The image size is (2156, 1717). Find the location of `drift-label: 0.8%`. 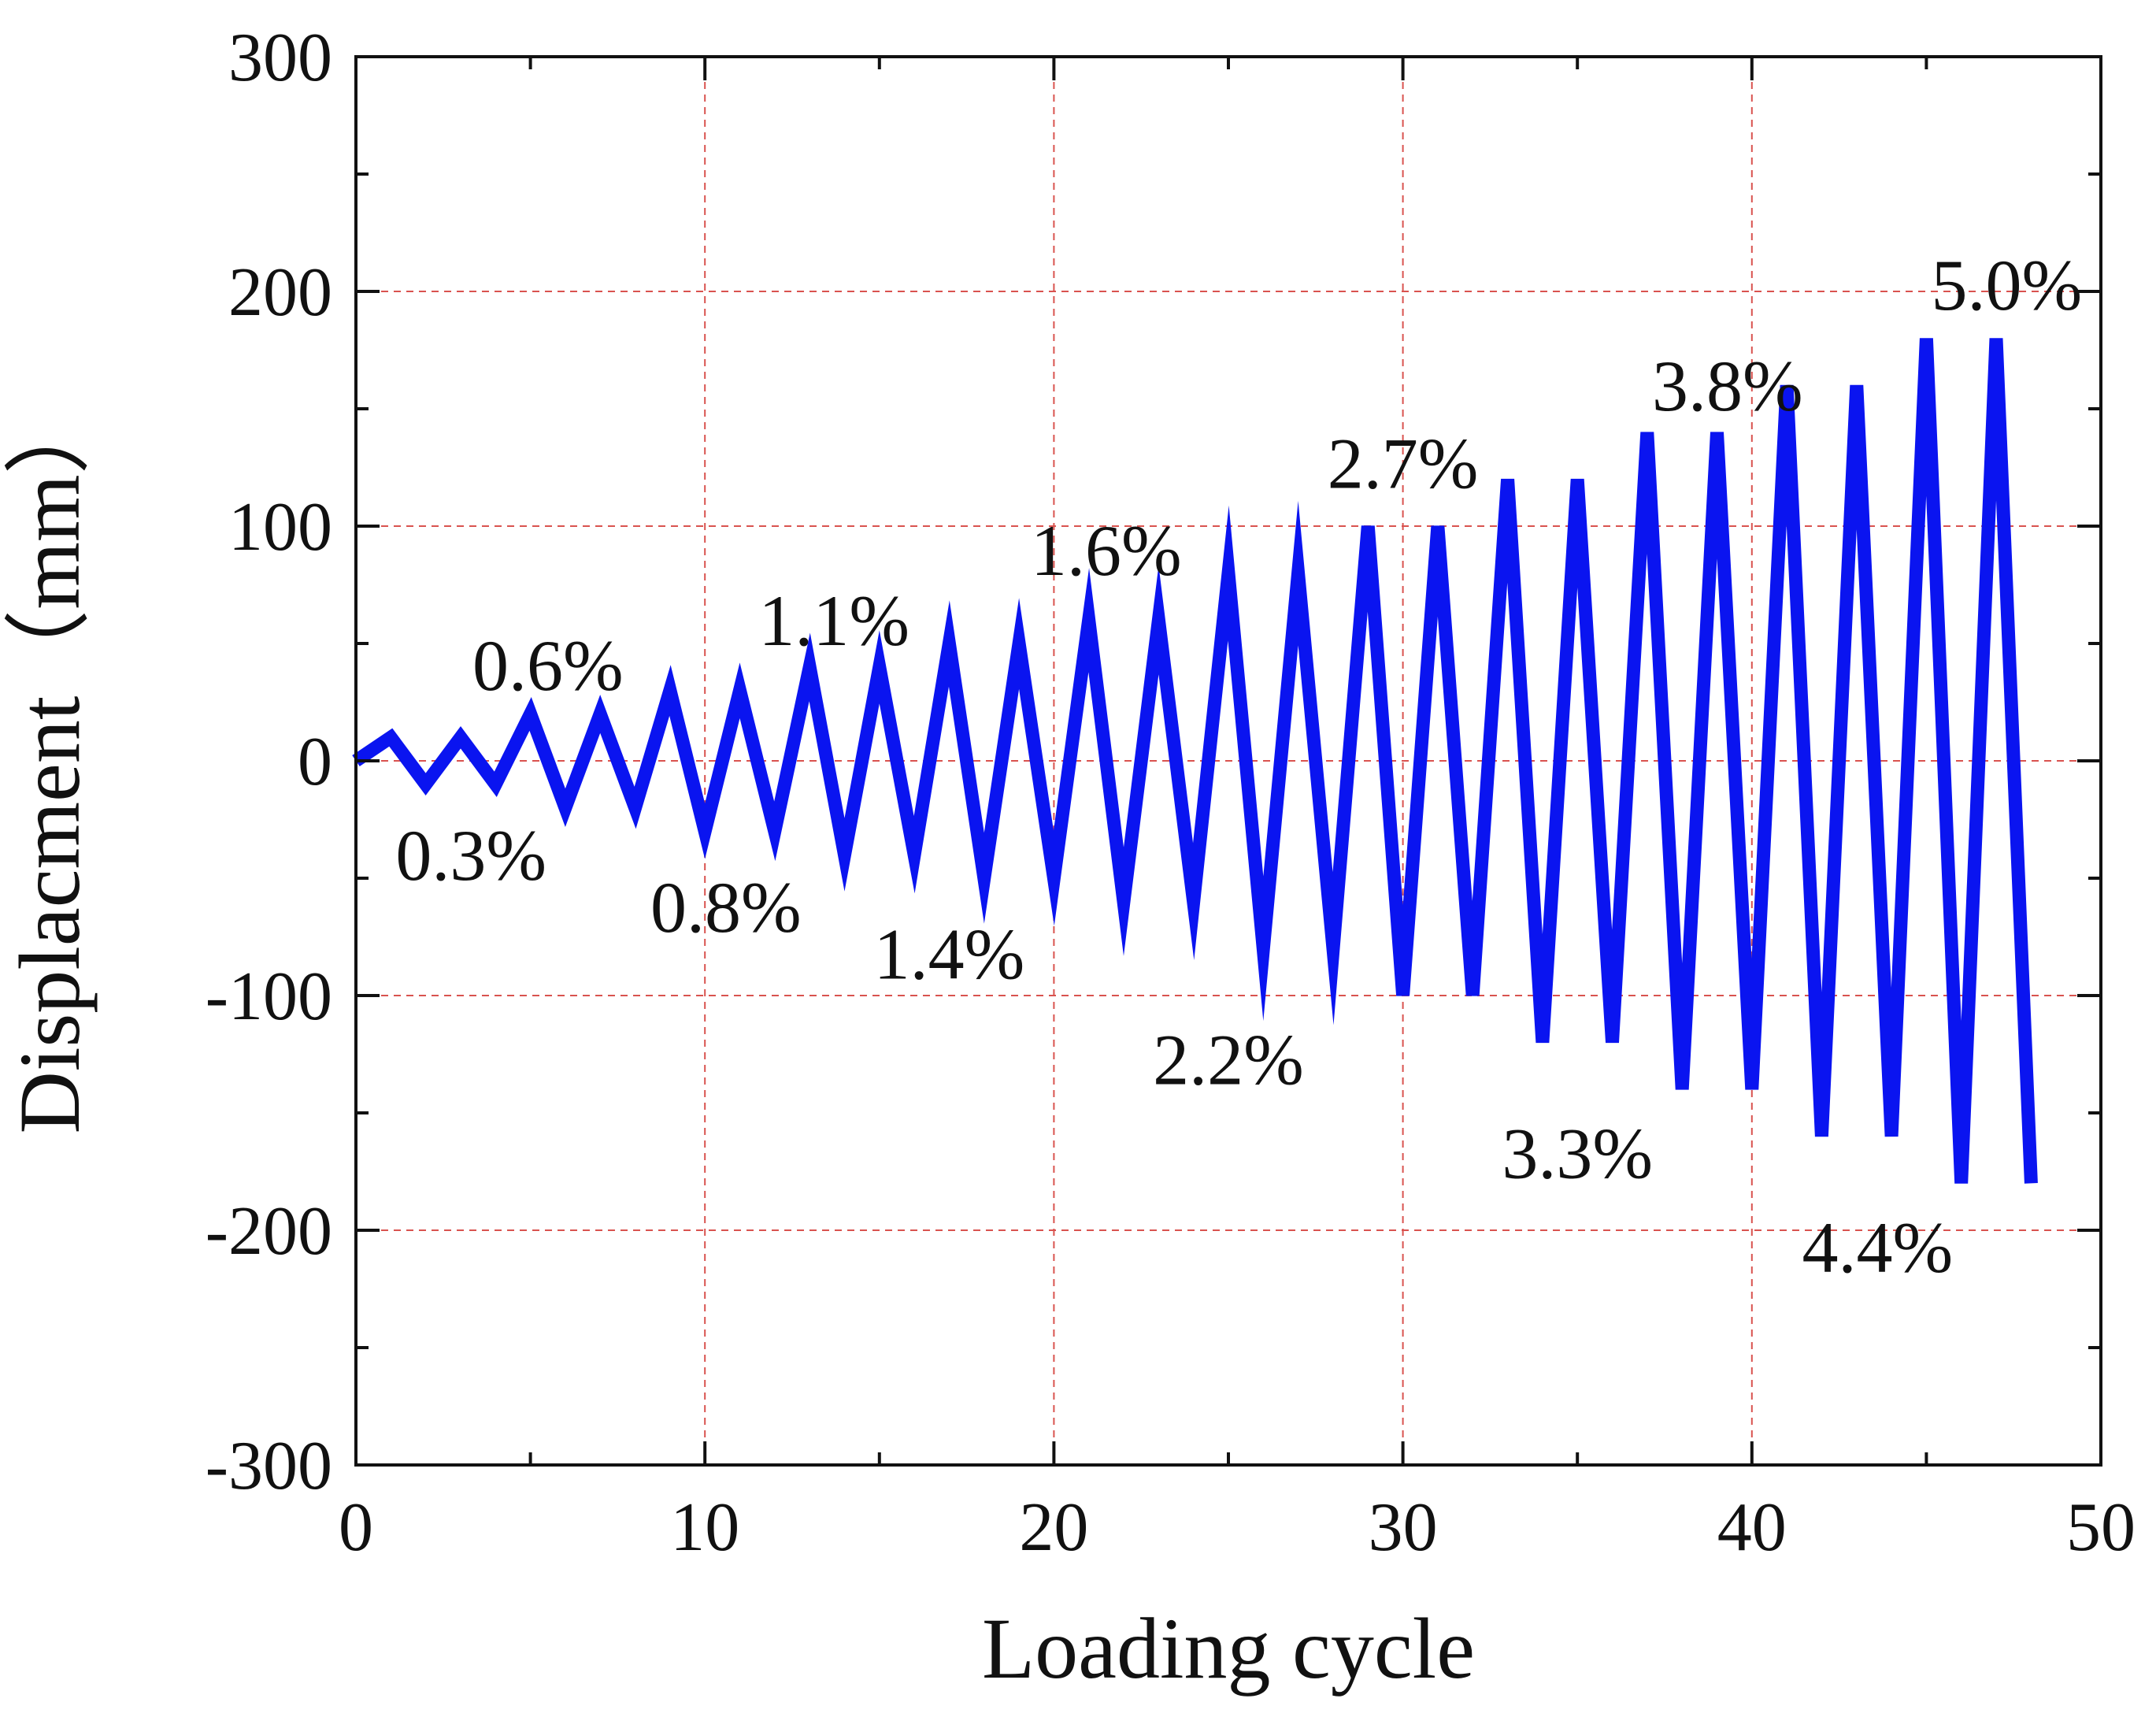

drift-label: 0.8% is located at coordinates (726, 907).